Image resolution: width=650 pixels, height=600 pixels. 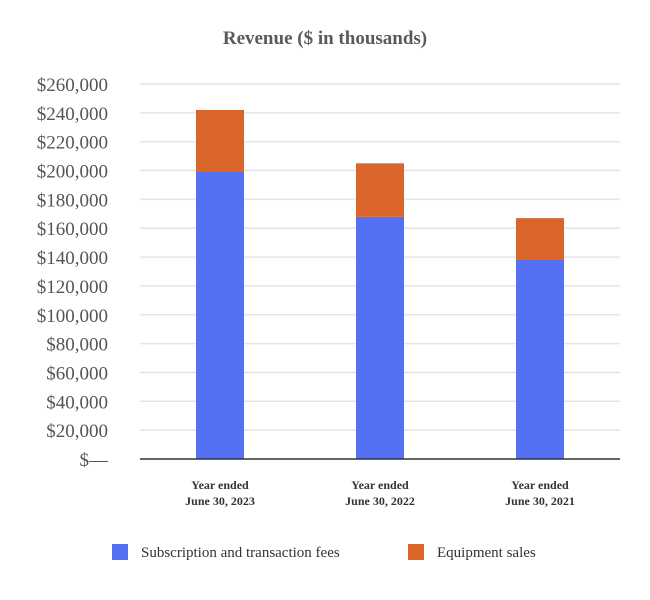 I want to click on y-tick-label: $40,000, so click(x=77, y=402).